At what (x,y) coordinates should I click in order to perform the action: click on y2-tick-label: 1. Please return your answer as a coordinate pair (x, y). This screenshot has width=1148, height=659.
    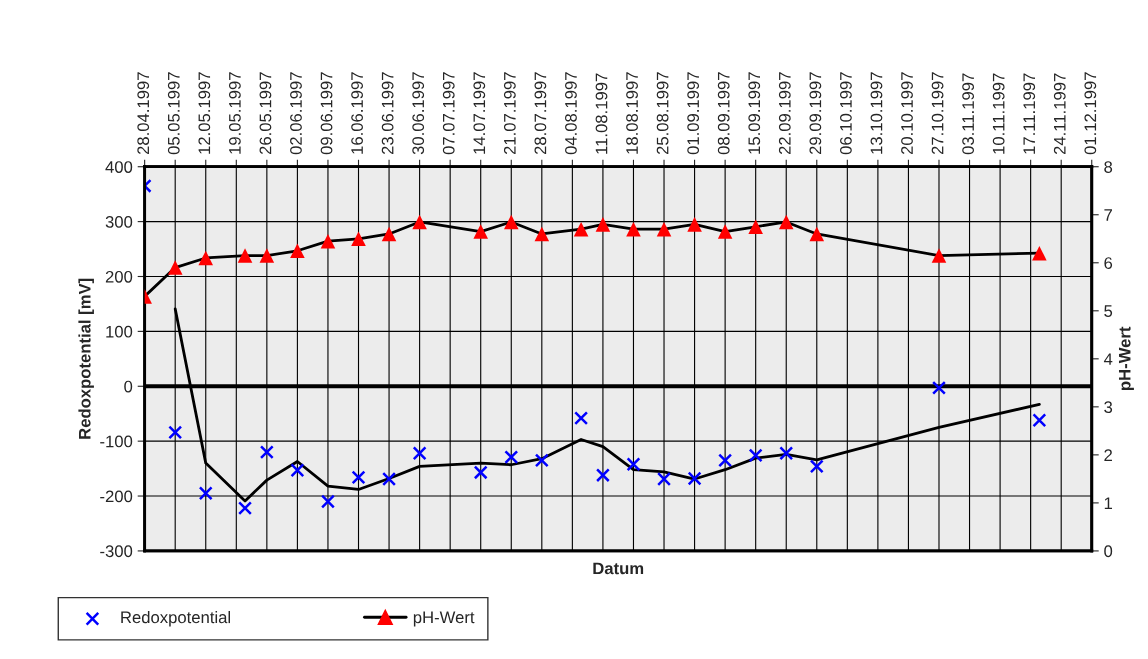
    Looking at the image, I should click on (1108, 503).